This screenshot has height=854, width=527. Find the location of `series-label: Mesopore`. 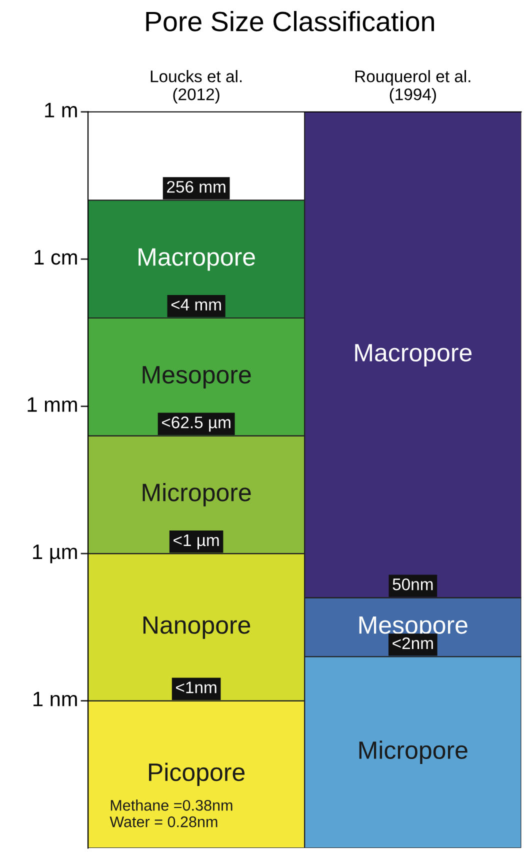

series-label: Mesopore is located at coordinates (196, 377).